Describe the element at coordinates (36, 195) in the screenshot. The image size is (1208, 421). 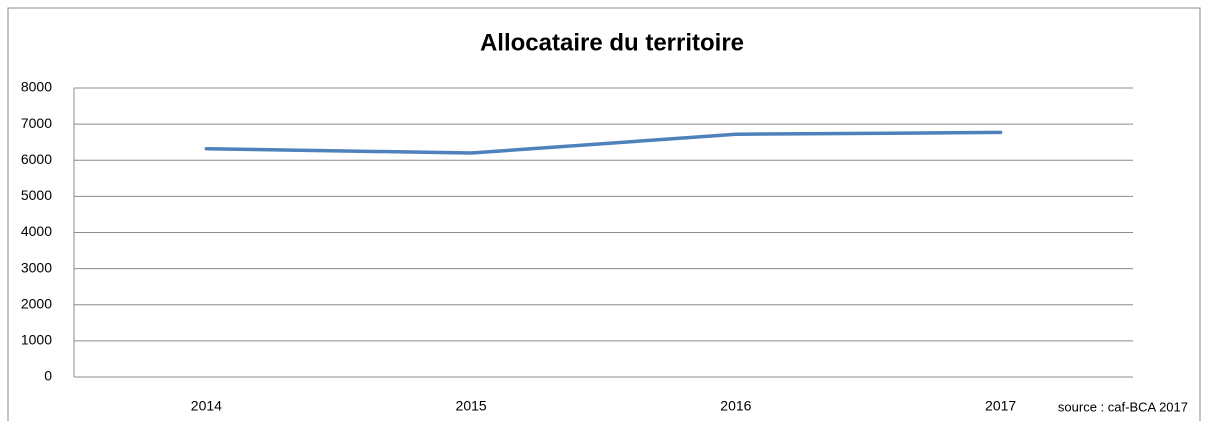
I see `y-tick-label: 5000` at that location.